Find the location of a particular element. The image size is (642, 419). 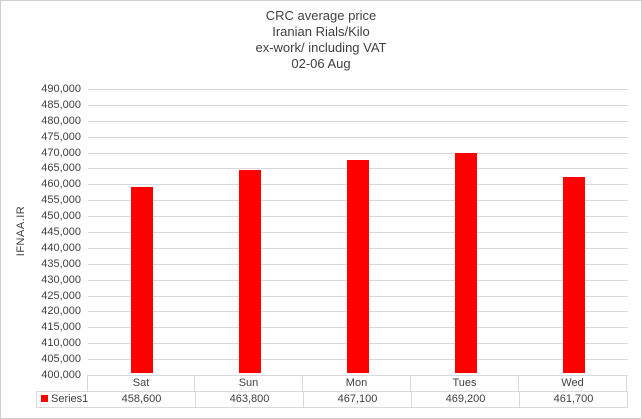

y-tick-label: 420,000 is located at coordinates (61, 311).